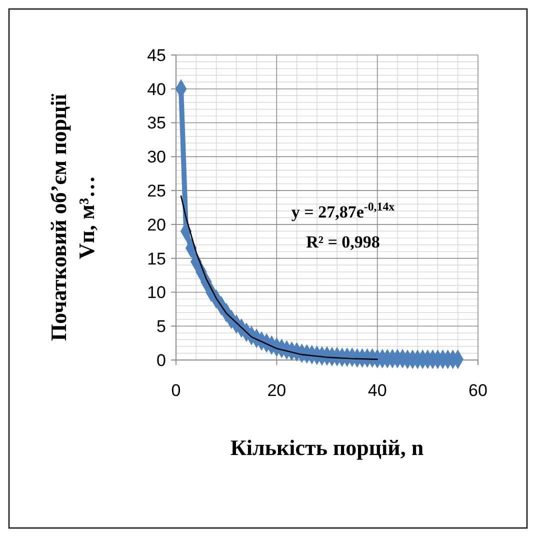 This screenshot has width=534, height=537. What do you see at coordinates (478, 390) in the screenshot?
I see `x-tick-label: 60` at bounding box center [478, 390].